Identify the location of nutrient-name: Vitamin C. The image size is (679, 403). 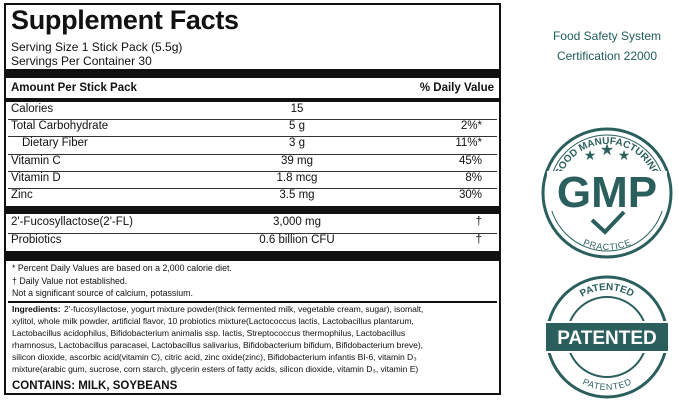
(36, 160).